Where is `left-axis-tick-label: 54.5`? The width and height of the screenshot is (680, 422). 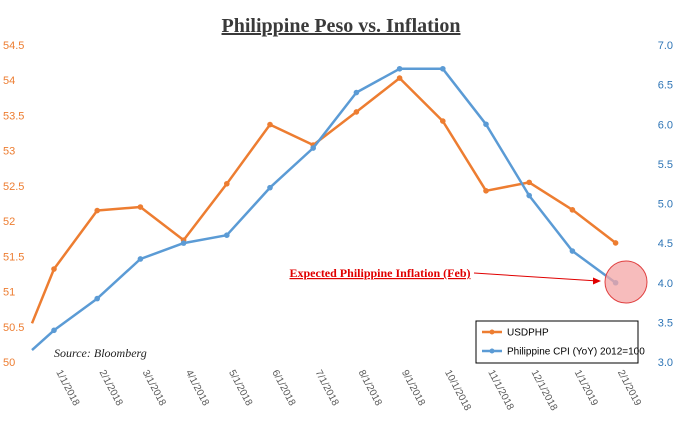
left-axis-tick-label: 54.5 is located at coordinates (13, 46).